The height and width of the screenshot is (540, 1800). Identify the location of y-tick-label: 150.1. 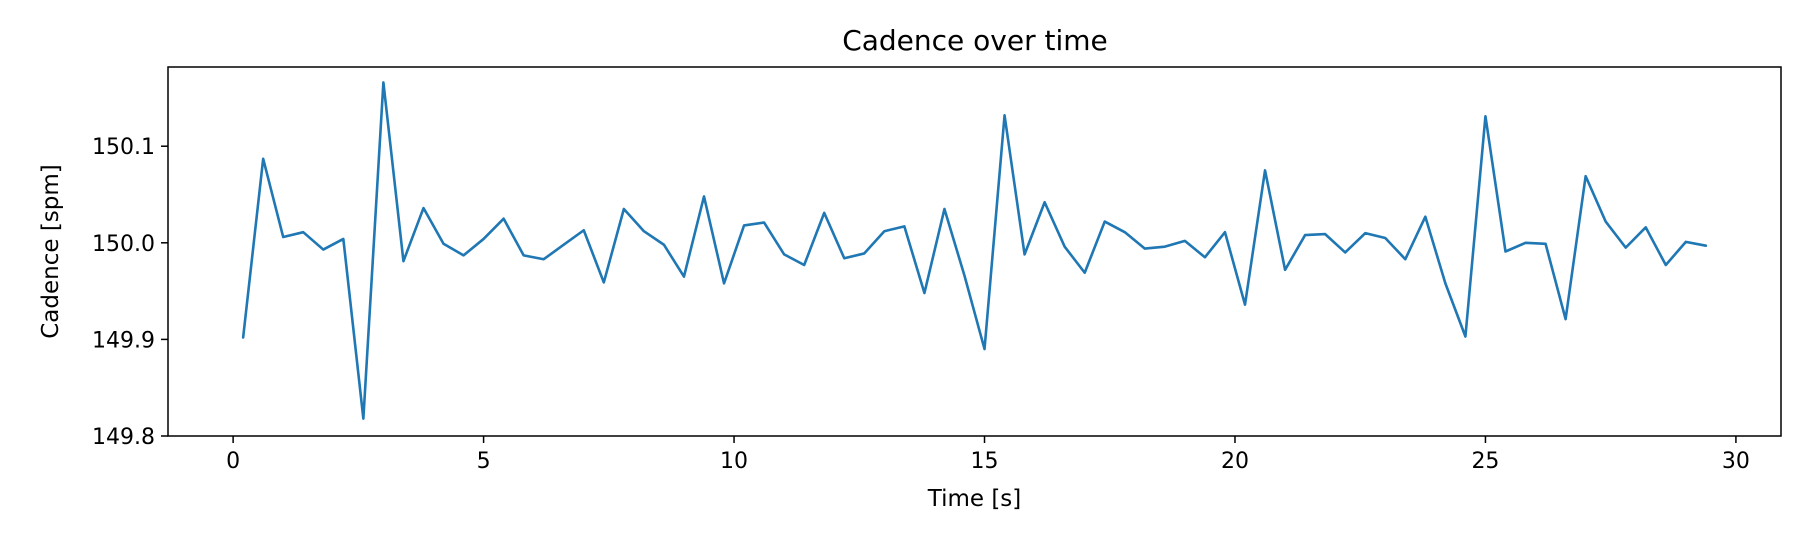
(123, 147).